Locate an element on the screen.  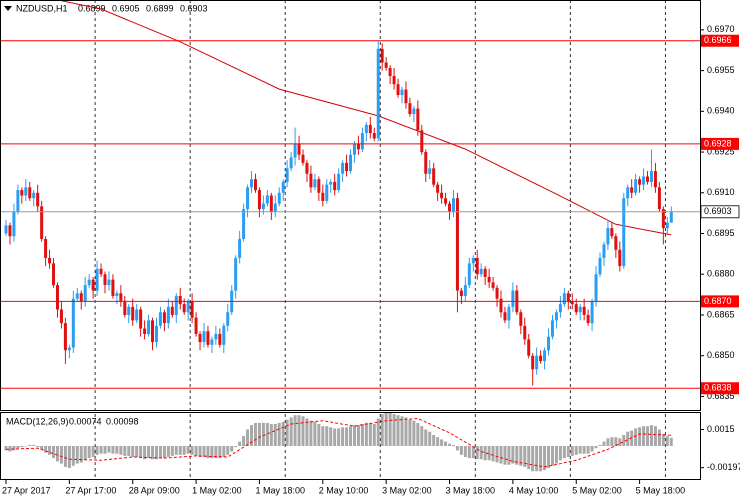
y-tick-label: 0.6970 is located at coordinates (721, 29).